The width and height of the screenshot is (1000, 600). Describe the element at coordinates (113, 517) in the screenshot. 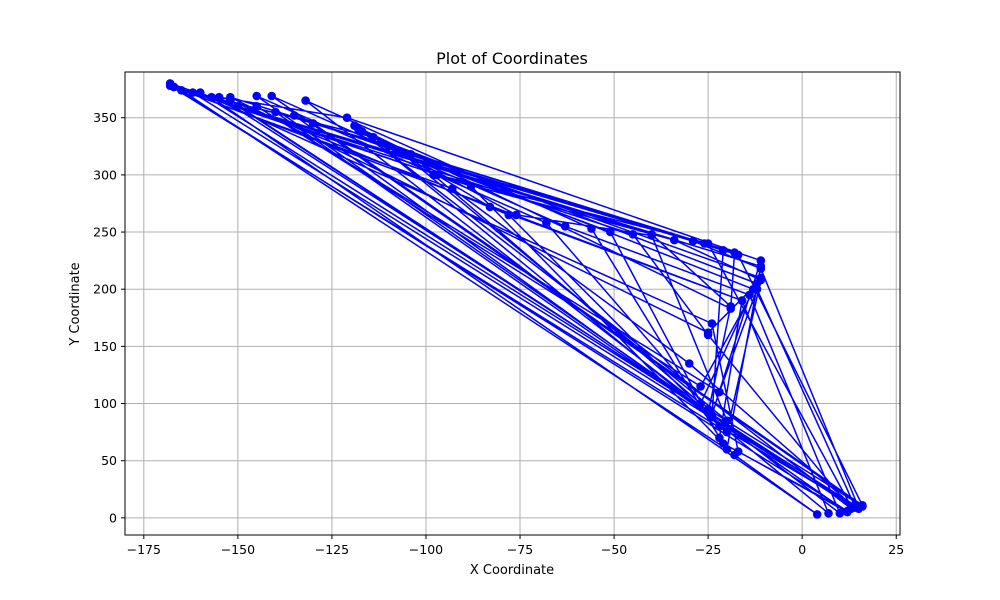

I see `y-tick-label: 0` at that location.